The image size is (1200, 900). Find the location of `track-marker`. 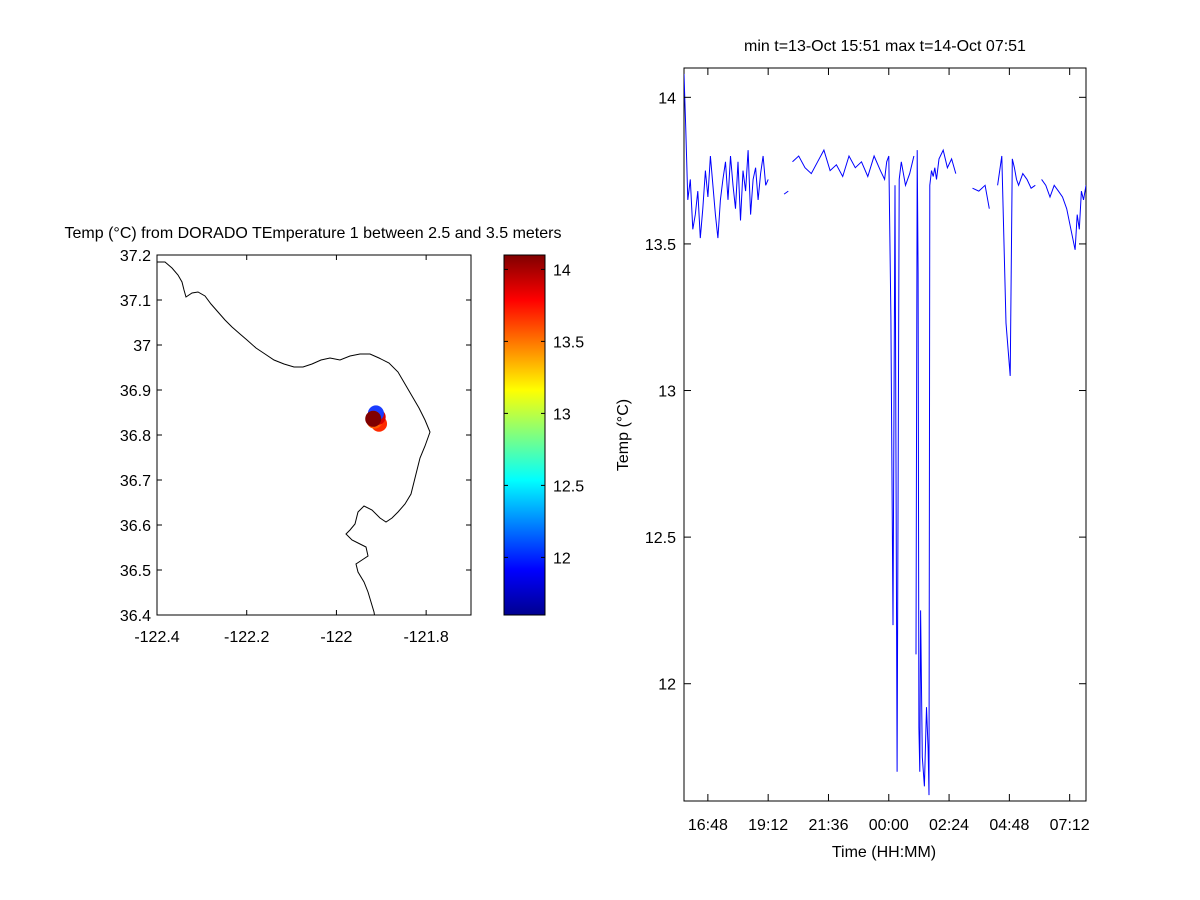

track-marker is located at coordinates (373, 418).